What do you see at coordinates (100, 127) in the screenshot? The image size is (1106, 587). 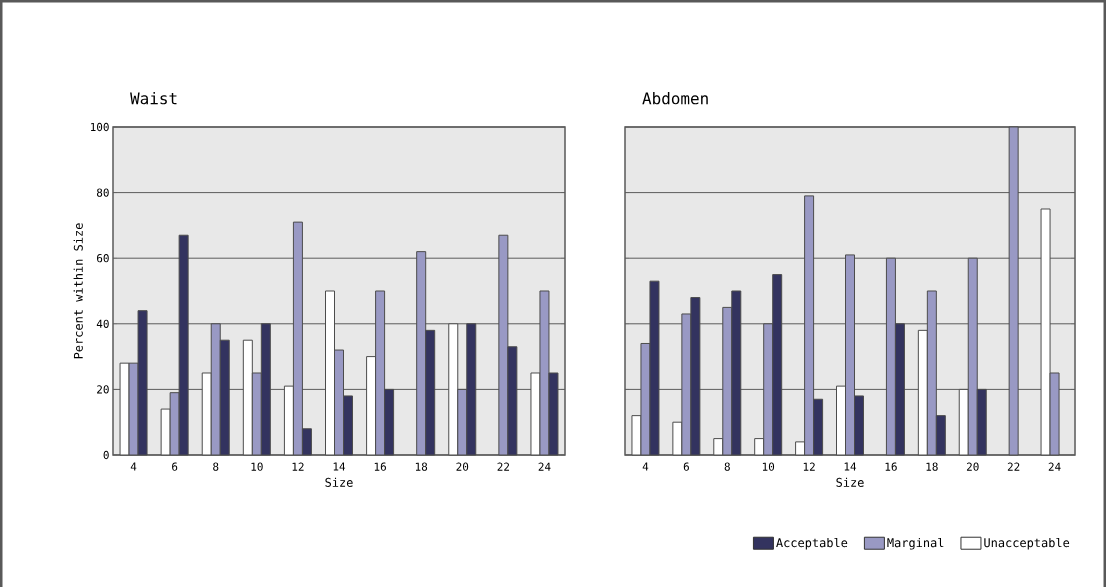 I see `y-tick-label: 100` at bounding box center [100, 127].